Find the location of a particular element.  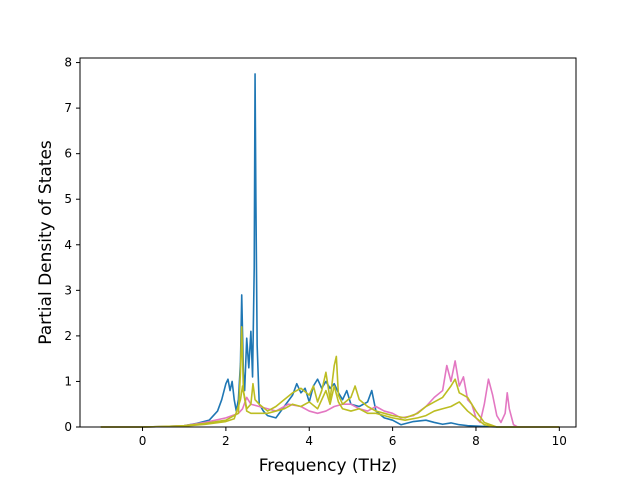

y-tick-label: 1 is located at coordinates (68, 381).